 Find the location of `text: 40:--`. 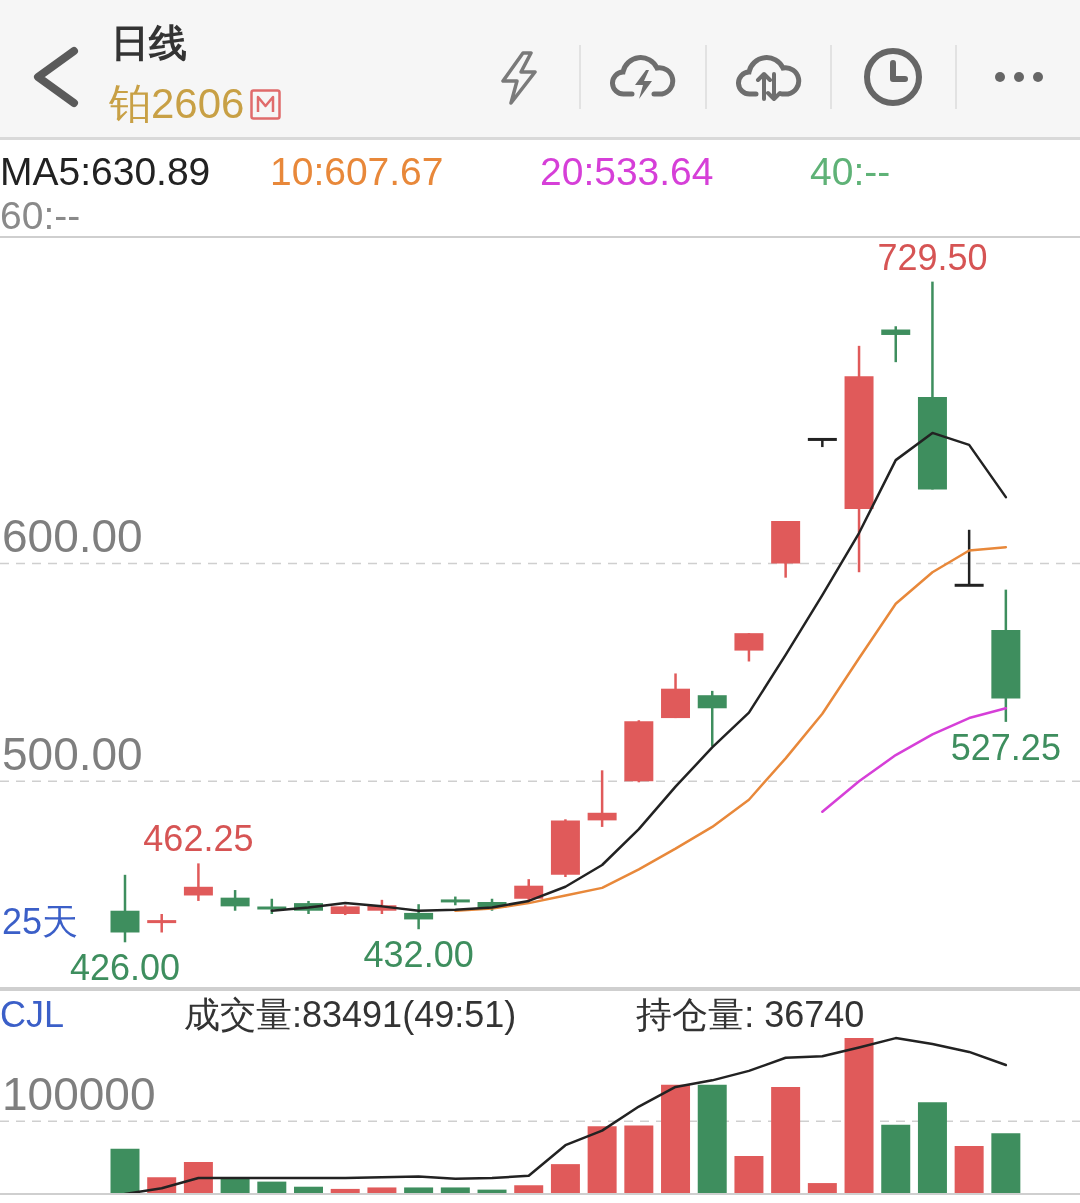

text: 40:-- is located at coordinates (851, 172).